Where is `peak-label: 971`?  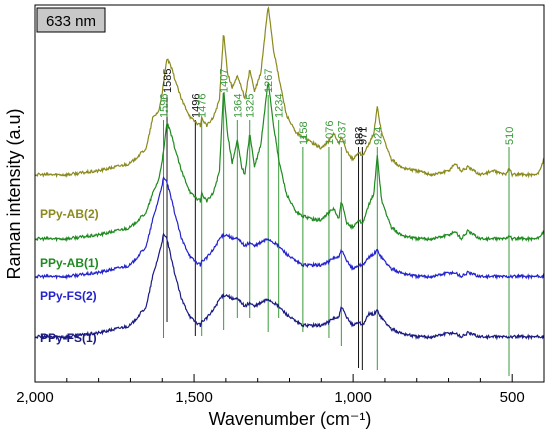 peak-label: 971 is located at coordinates (363, 136).